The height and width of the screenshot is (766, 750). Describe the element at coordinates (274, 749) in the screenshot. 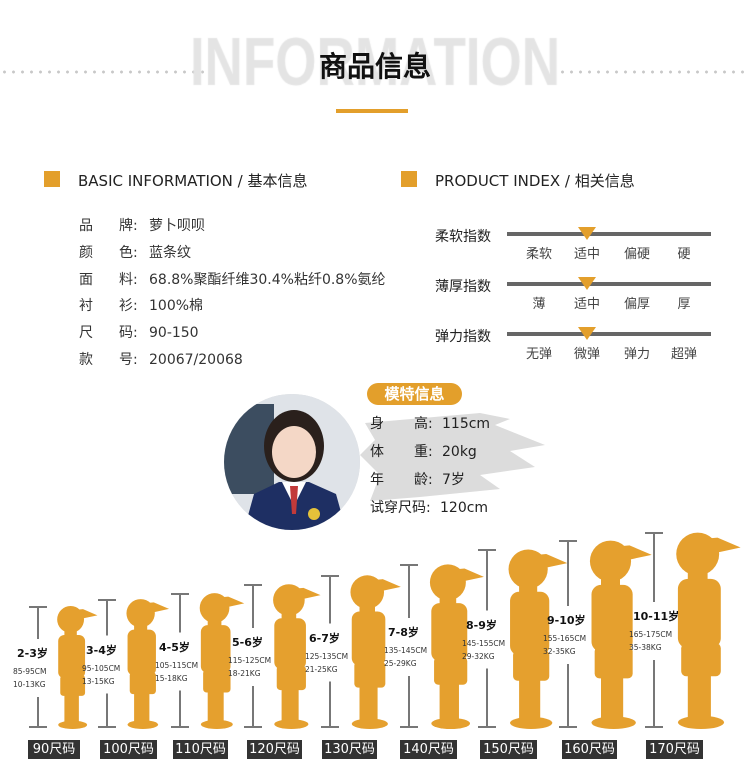

I see `size-label: 120尺码` at that location.